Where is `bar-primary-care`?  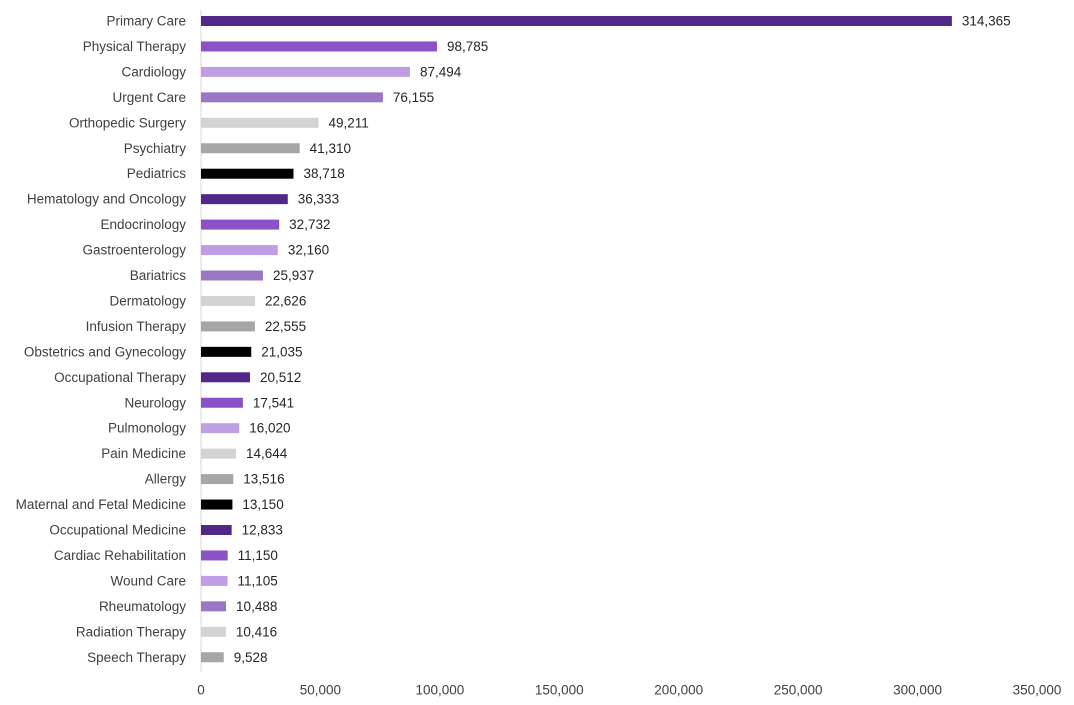 bar-primary-care is located at coordinates (576, 21).